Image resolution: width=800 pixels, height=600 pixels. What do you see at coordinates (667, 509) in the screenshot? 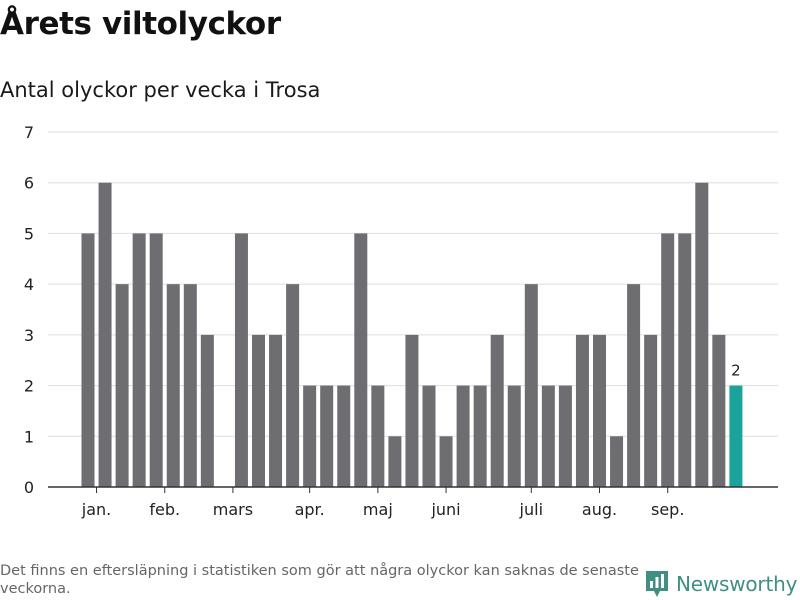
I see `x-tick-label: sep.` at bounding box center [667, 509].